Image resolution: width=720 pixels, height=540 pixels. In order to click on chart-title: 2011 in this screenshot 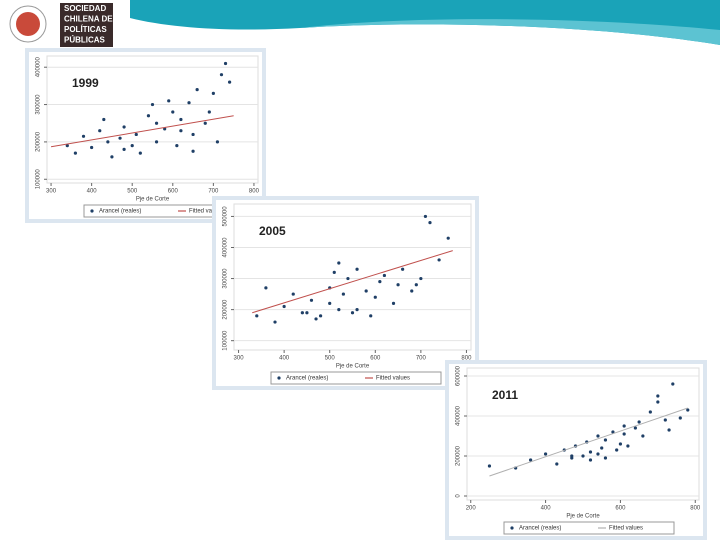, I will do `click(505, 395)`.